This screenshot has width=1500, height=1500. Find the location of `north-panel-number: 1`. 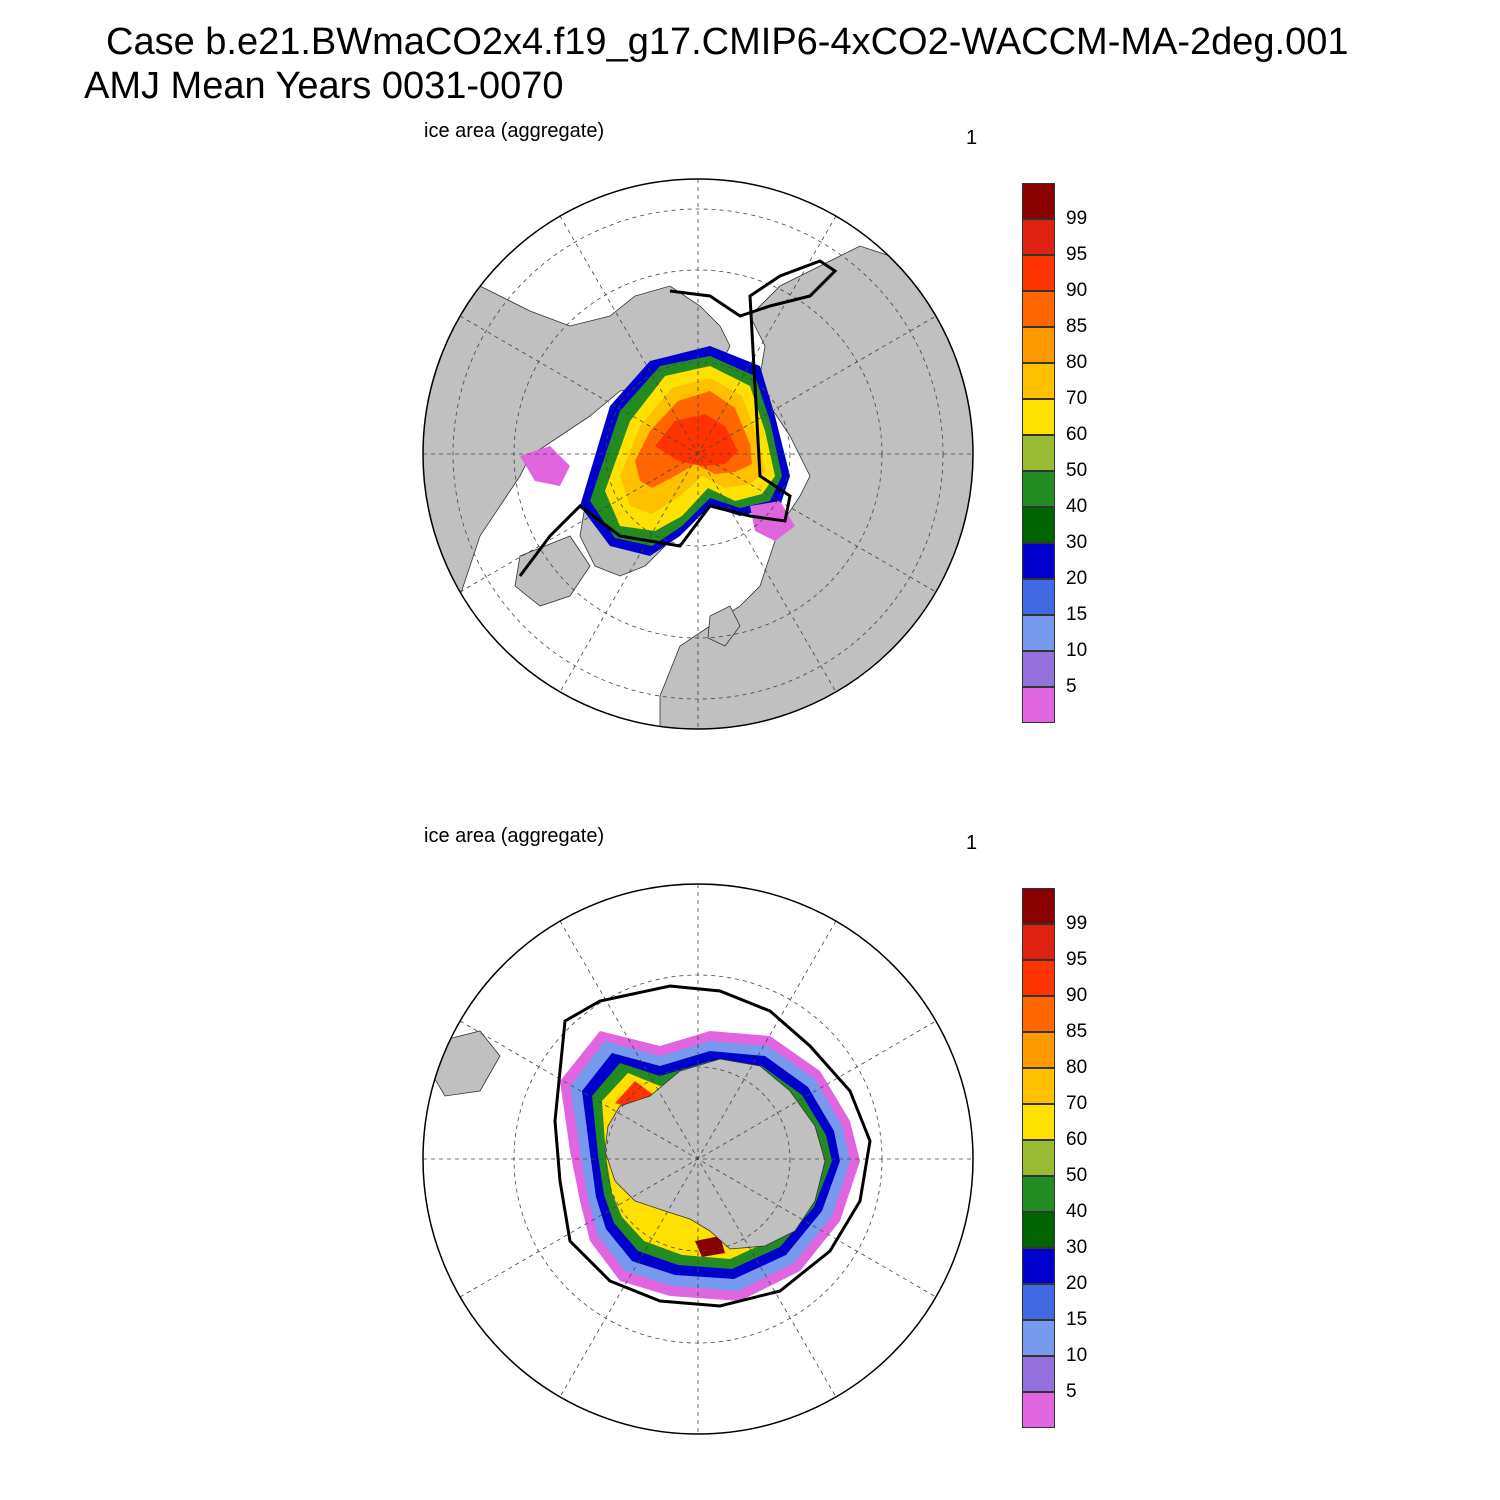

north-panel-number: 1 is located at coordinates (972, 138).